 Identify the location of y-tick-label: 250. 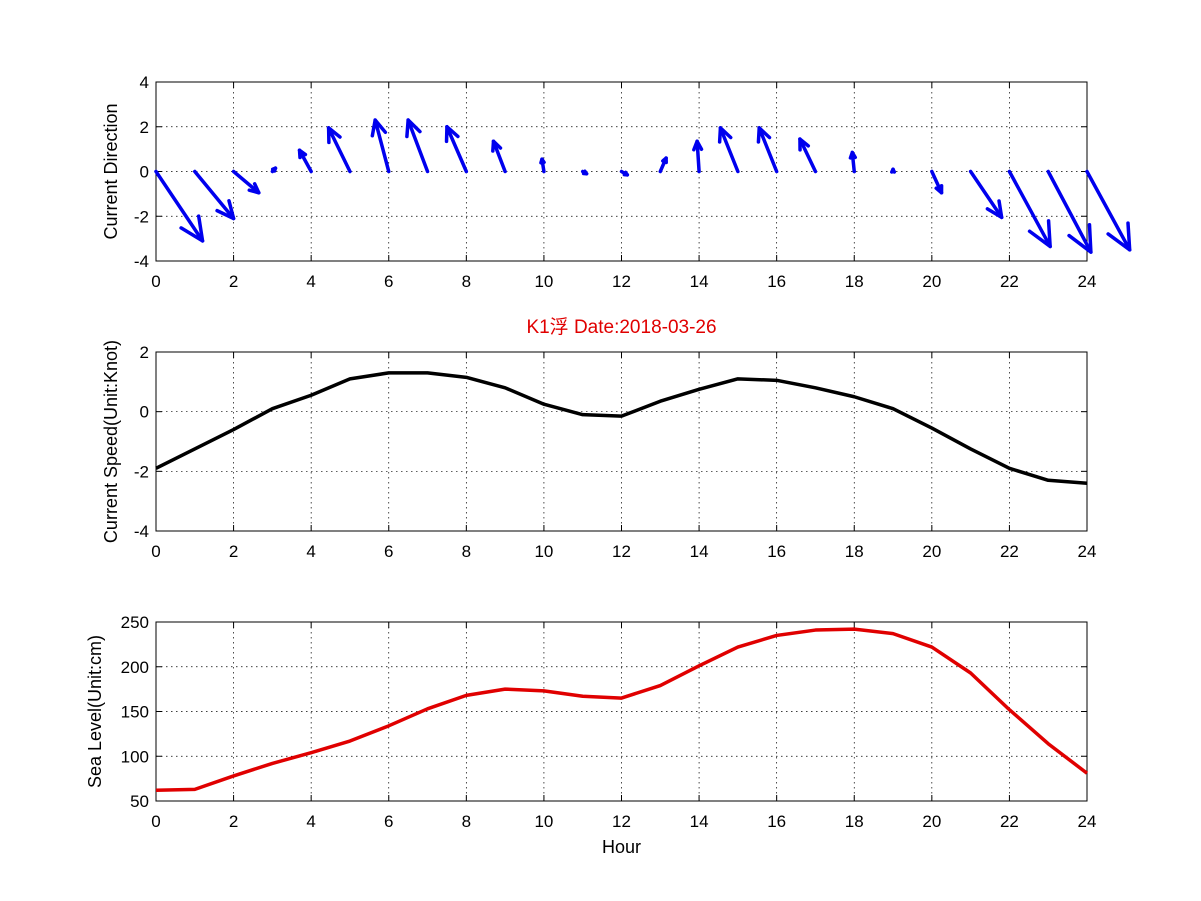
(135, 622).